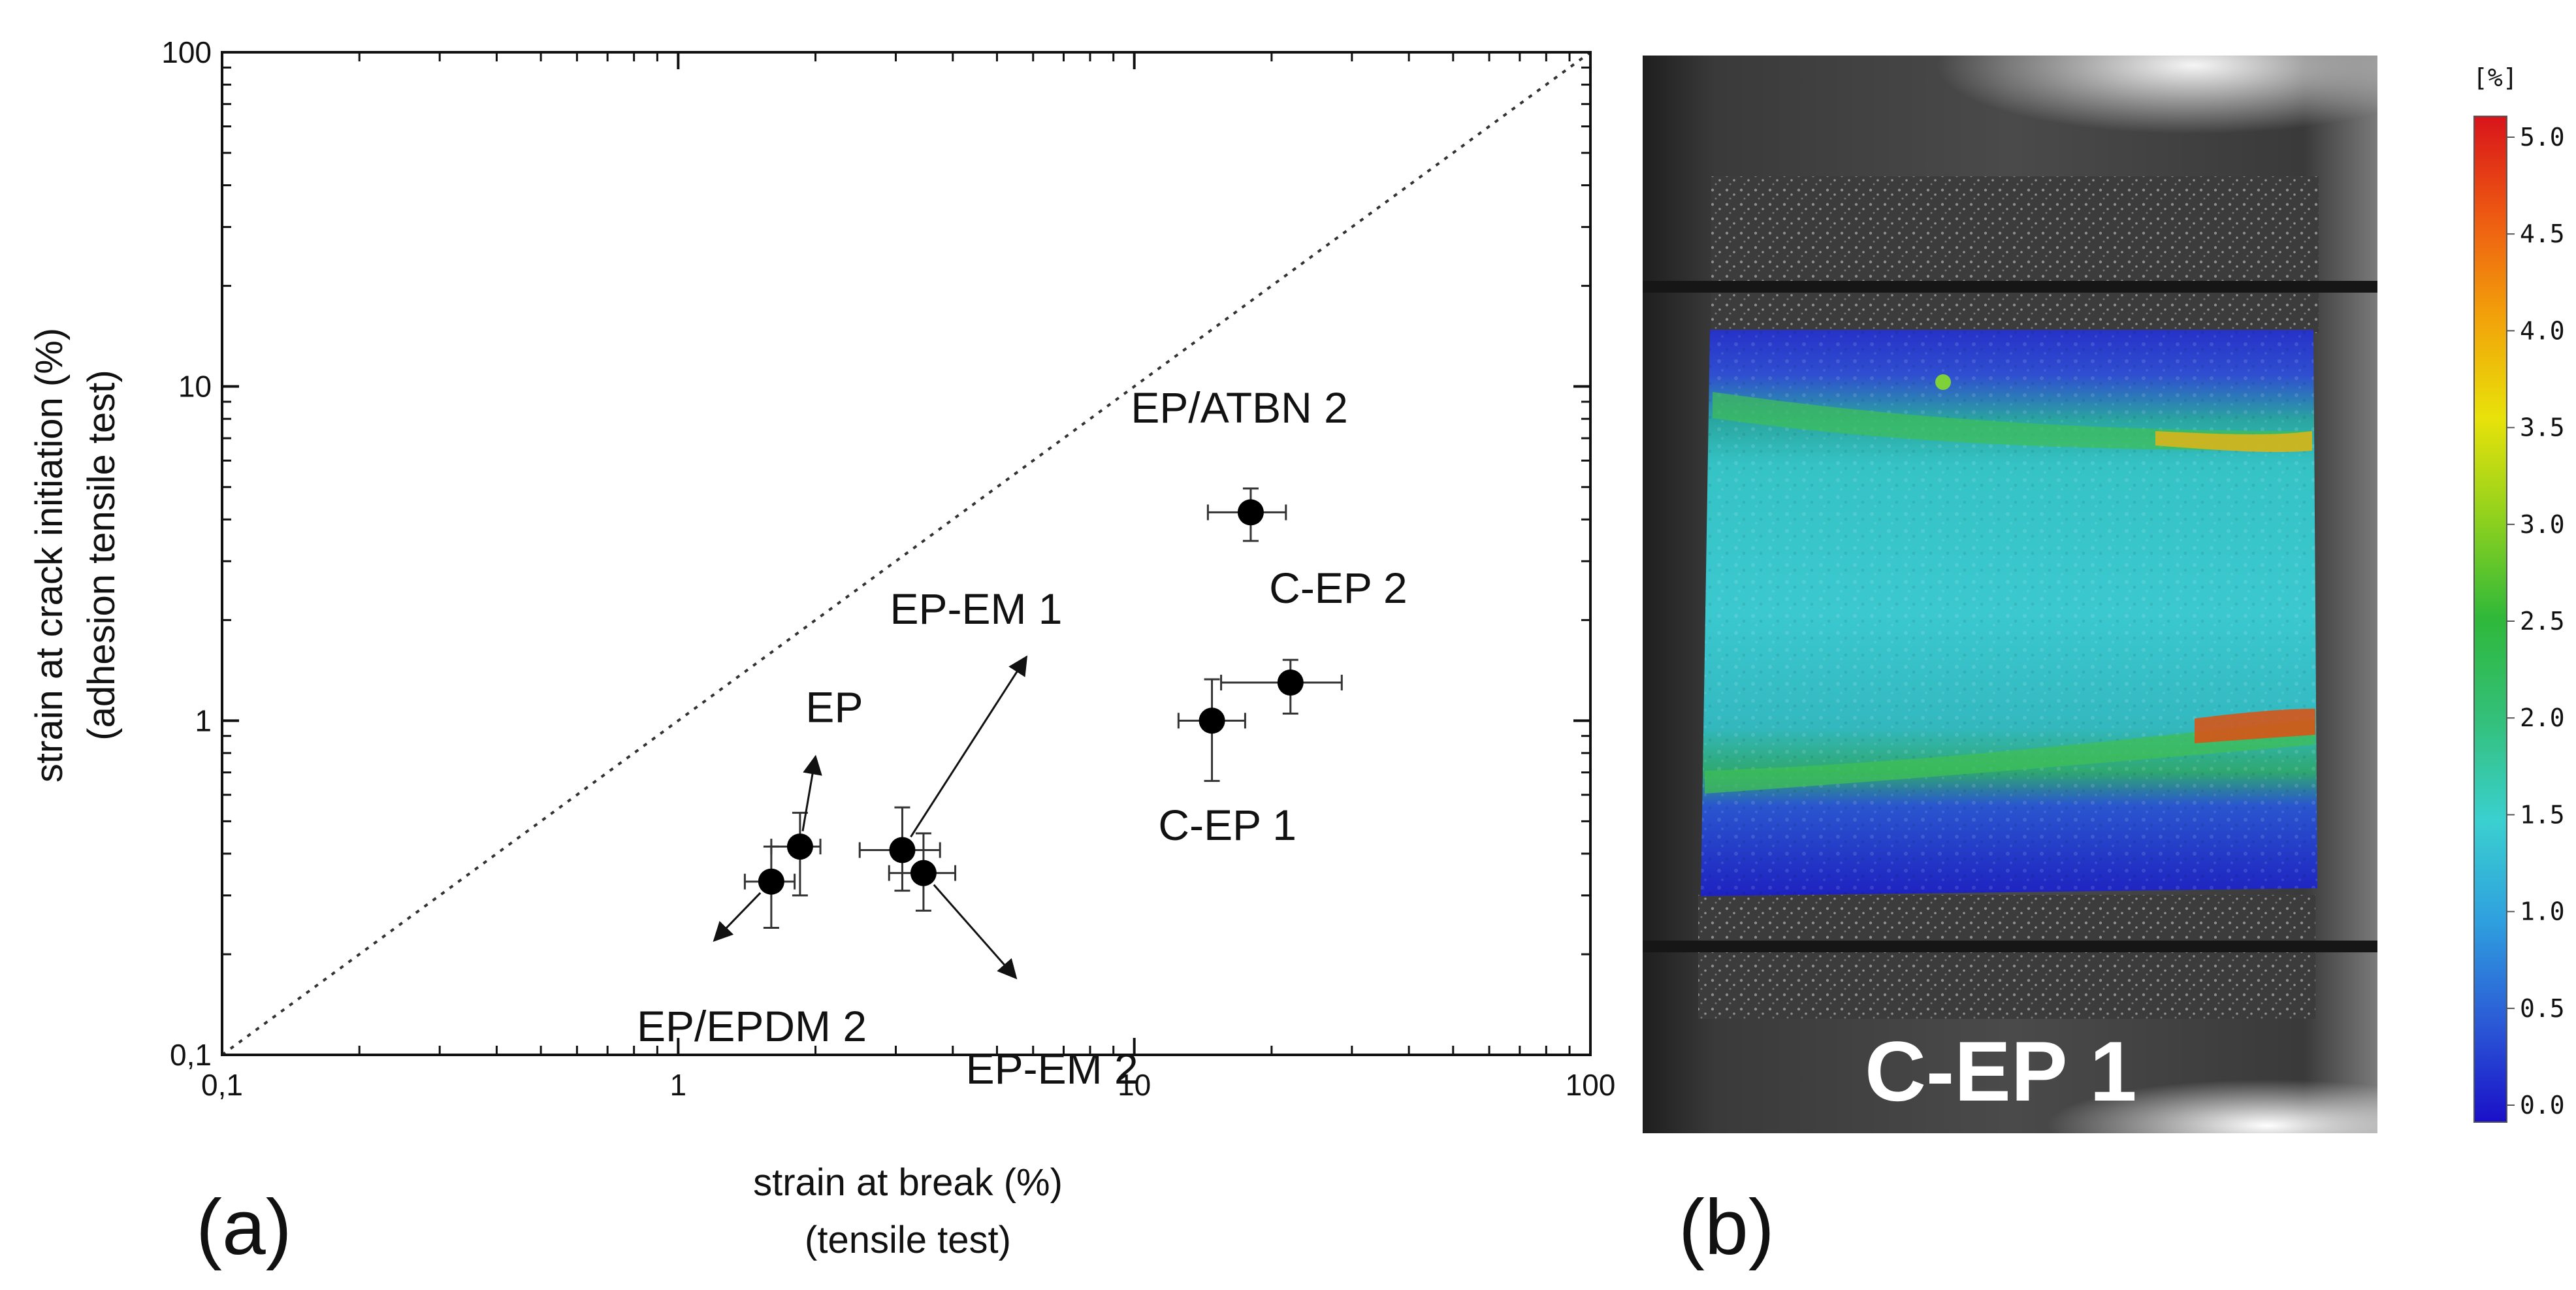 Image resolution: width=2576 pixels, height=1290 pixels. What do you see at coordinates (2542, 525) in the screenshot?
I see `colorbar-tick-label: 3.0` at bounding box center [2542, 525].